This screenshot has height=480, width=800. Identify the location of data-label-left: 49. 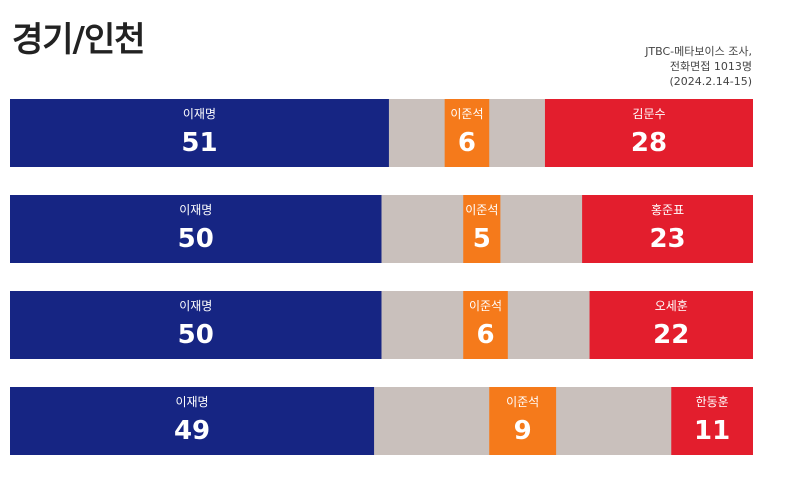
(192, 431).